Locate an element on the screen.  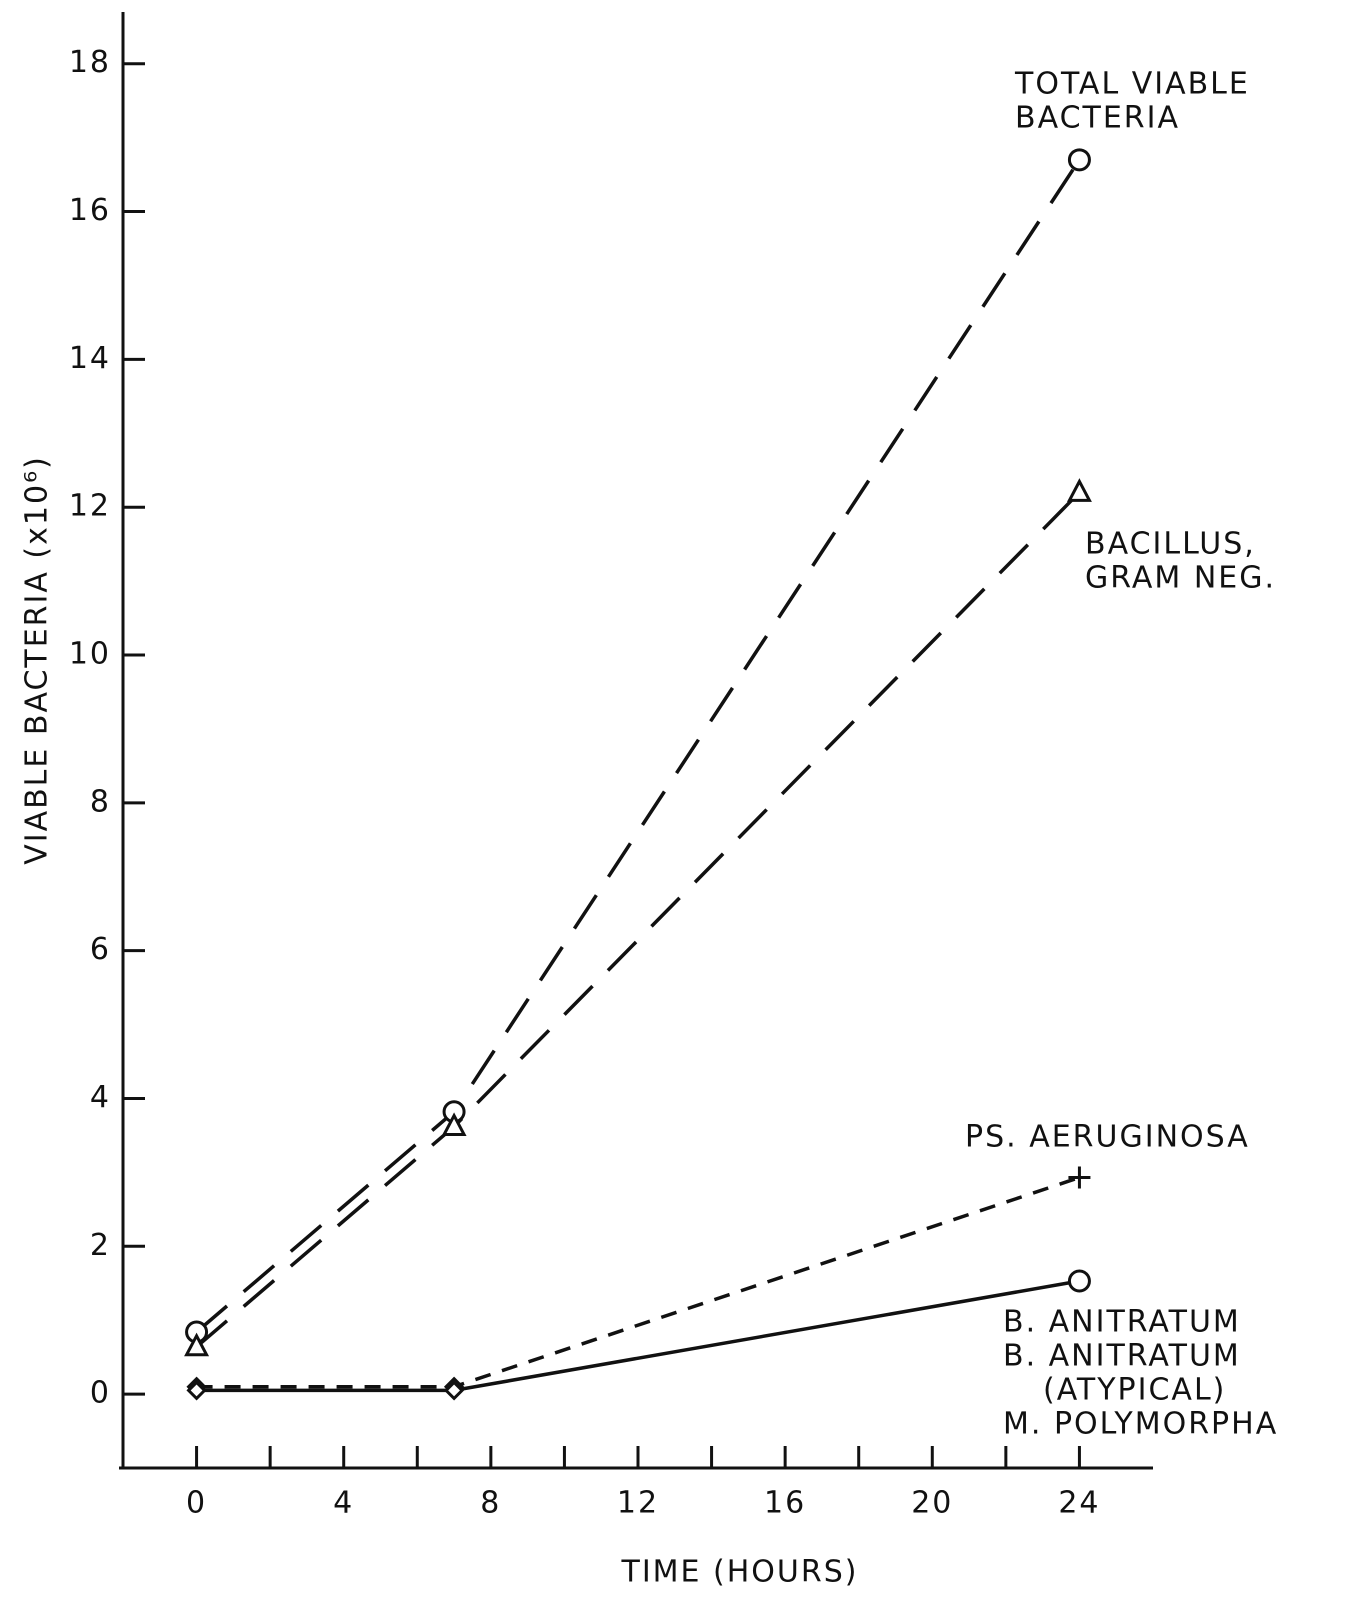
y-tick-label: 18 is located at coordinates (90, 62).